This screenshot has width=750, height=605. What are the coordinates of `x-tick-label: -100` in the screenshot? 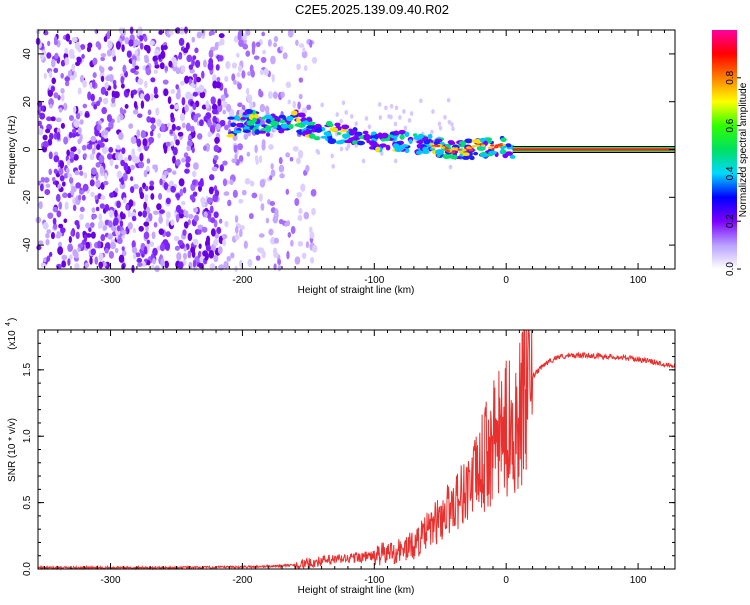 It's located at (374, 280).